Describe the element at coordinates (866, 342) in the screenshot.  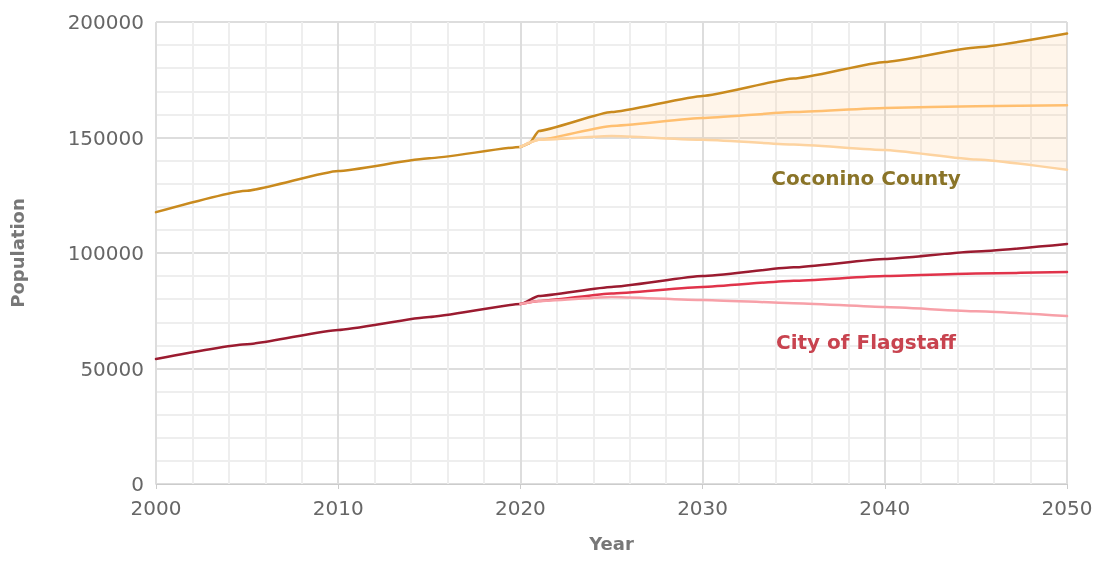
I see `annotation: City of Flagstaff` at that location.